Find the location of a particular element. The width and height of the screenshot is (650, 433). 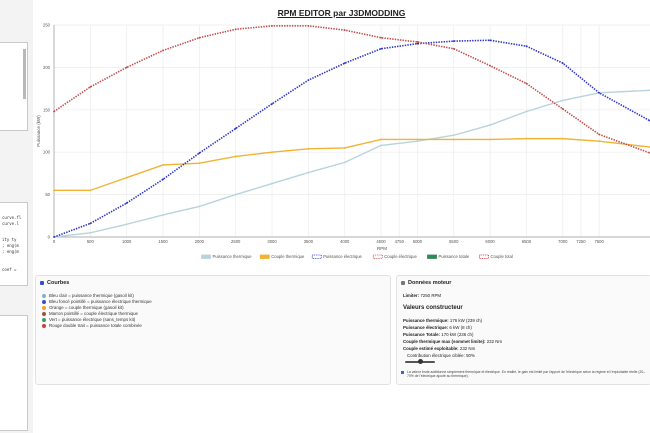

courbe-legend-text: Orange = couple thermique (gasoil kit) is located at coordinates (86, 307).